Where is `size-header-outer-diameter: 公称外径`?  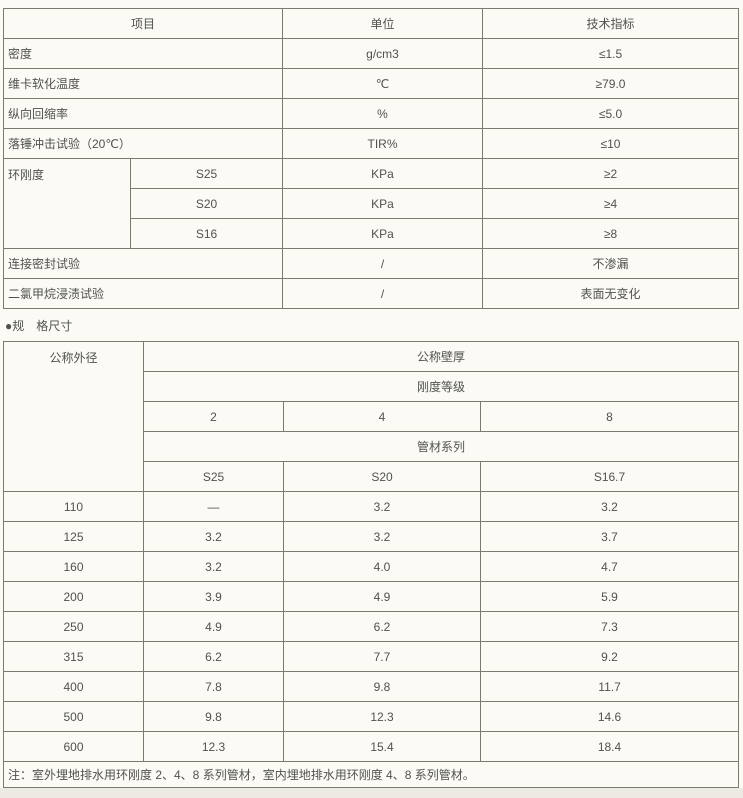 size-header-outer-diameter: 公称外径 is located at coordinates (73, 416).